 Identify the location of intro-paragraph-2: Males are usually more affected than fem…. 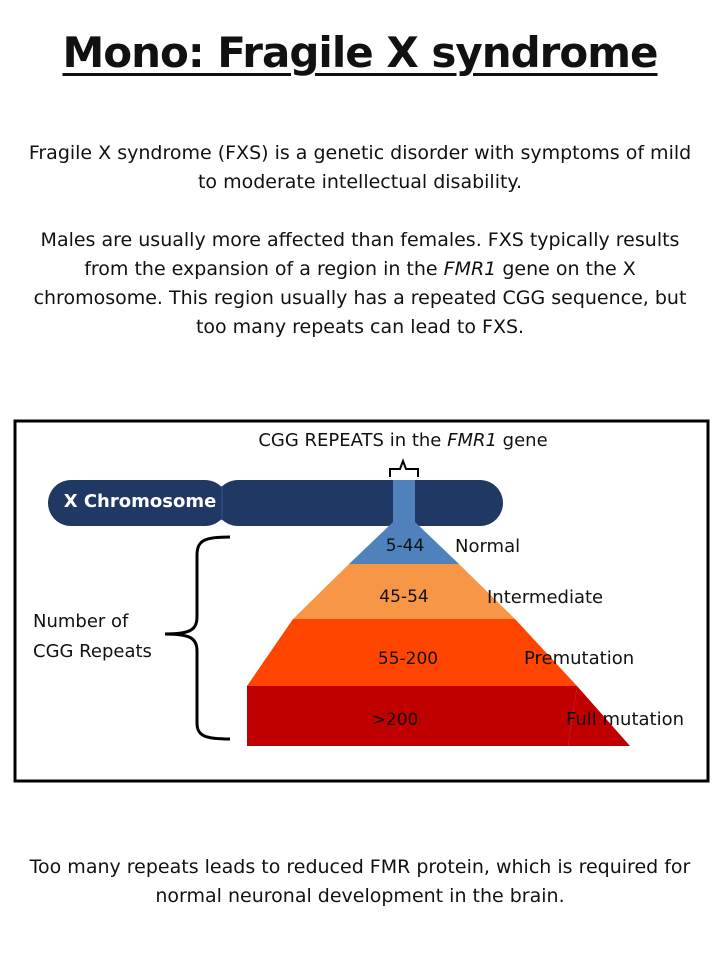
(360, 284).